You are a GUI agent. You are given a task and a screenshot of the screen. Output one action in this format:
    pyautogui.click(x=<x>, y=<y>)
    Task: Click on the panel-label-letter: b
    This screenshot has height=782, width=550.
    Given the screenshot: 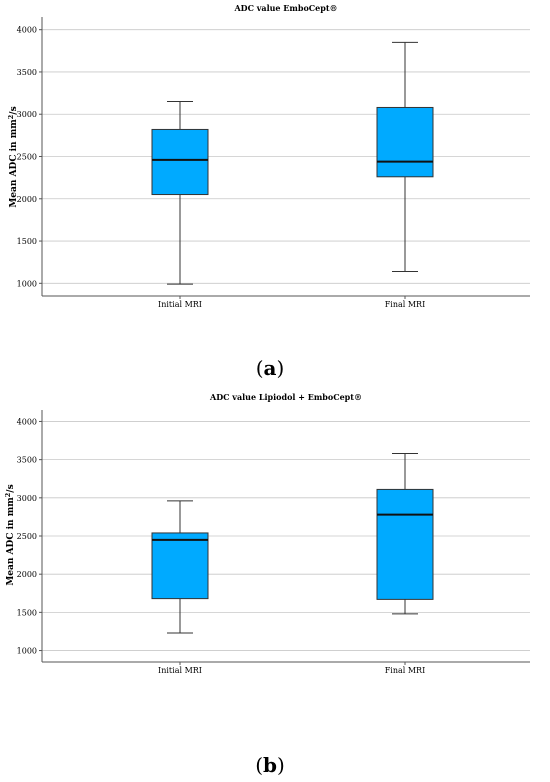 What is the action you would take?
    pyautogui.click(x=270, y=765)
    